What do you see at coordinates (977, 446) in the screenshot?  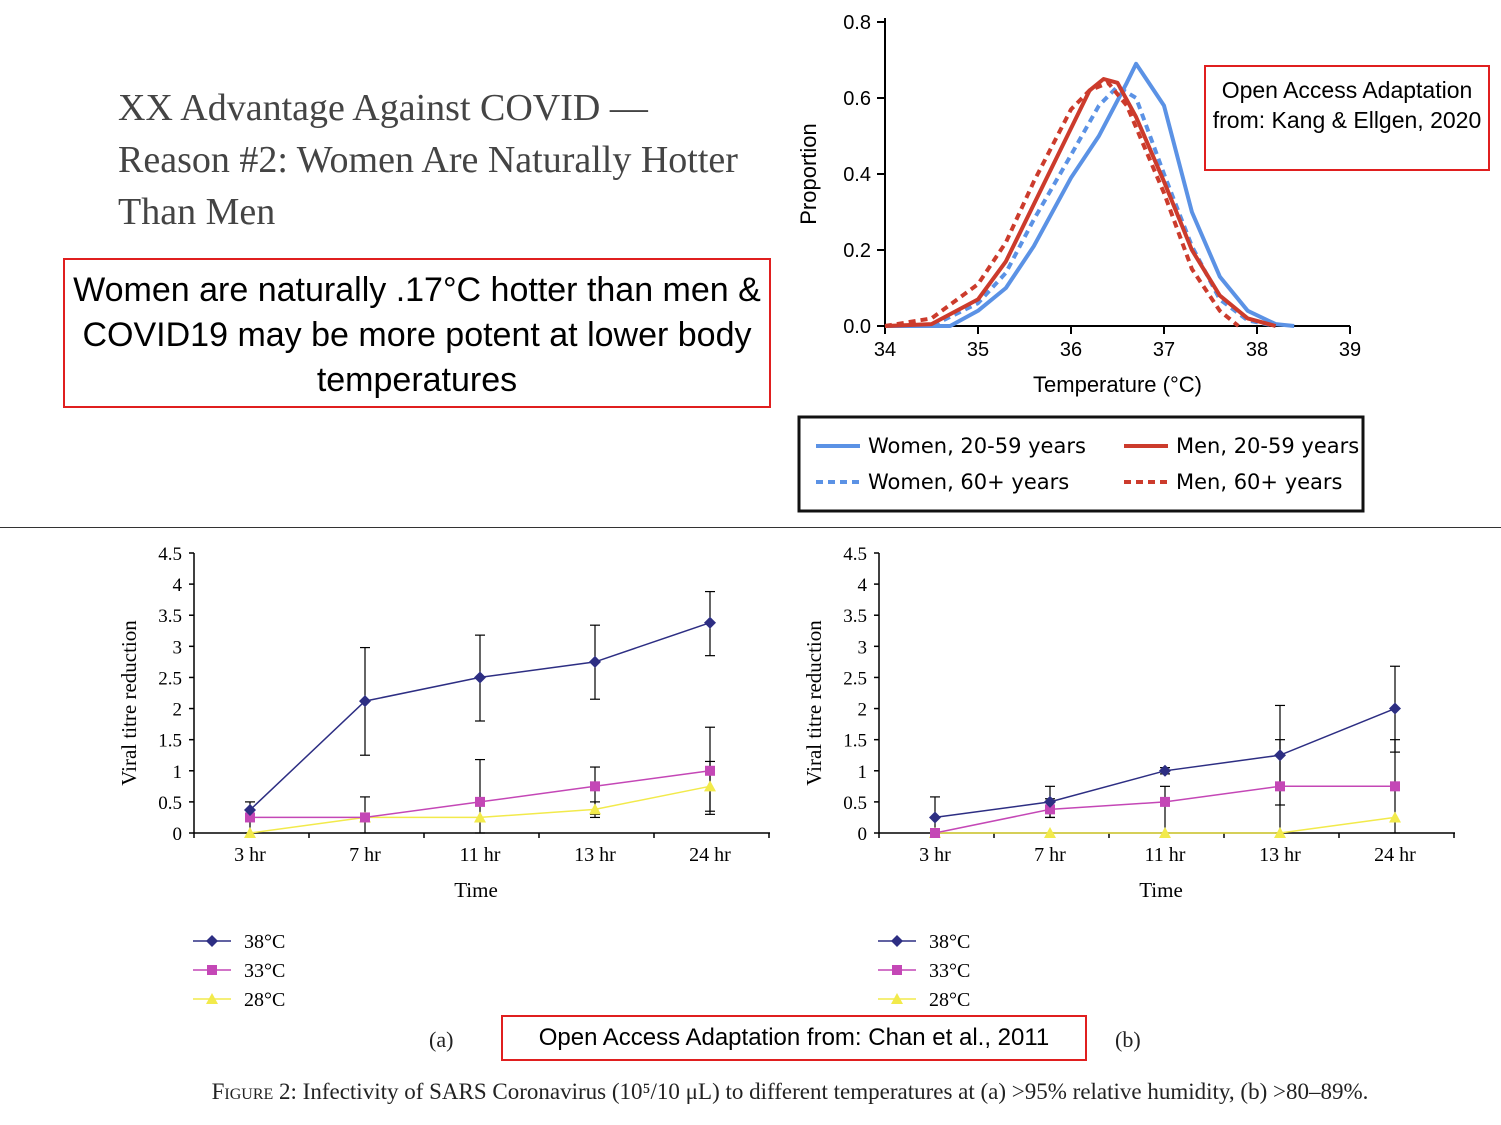 I see `legend-label: Women, 20-59 years` at bounding box center [977, 446].